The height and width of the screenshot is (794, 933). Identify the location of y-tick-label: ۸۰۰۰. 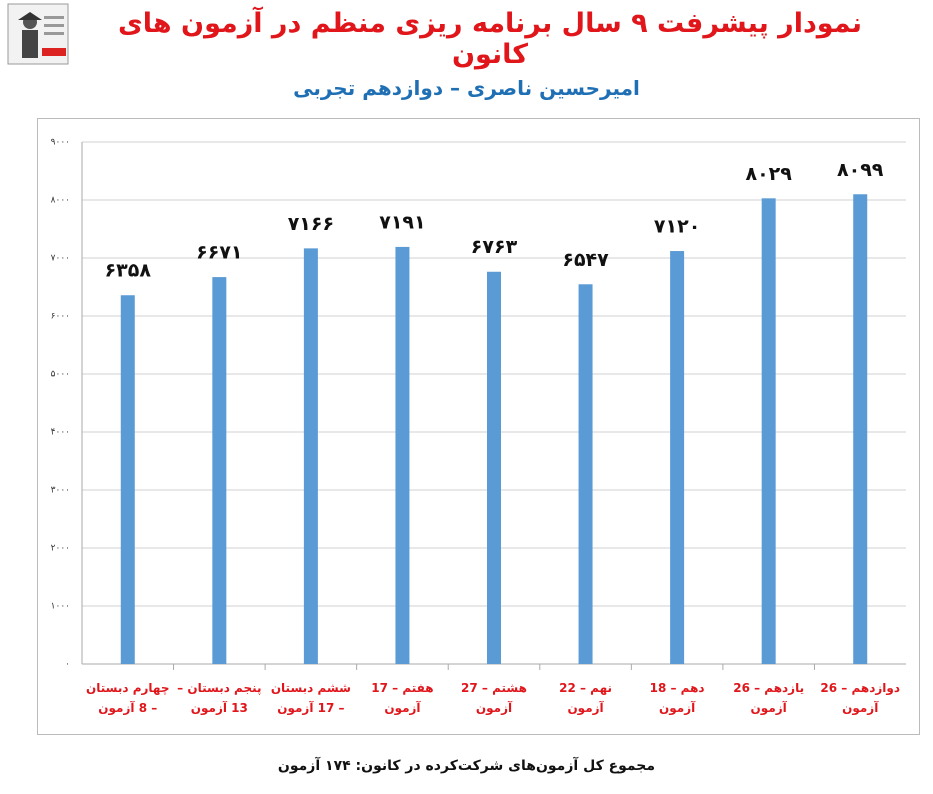
(60, 201).